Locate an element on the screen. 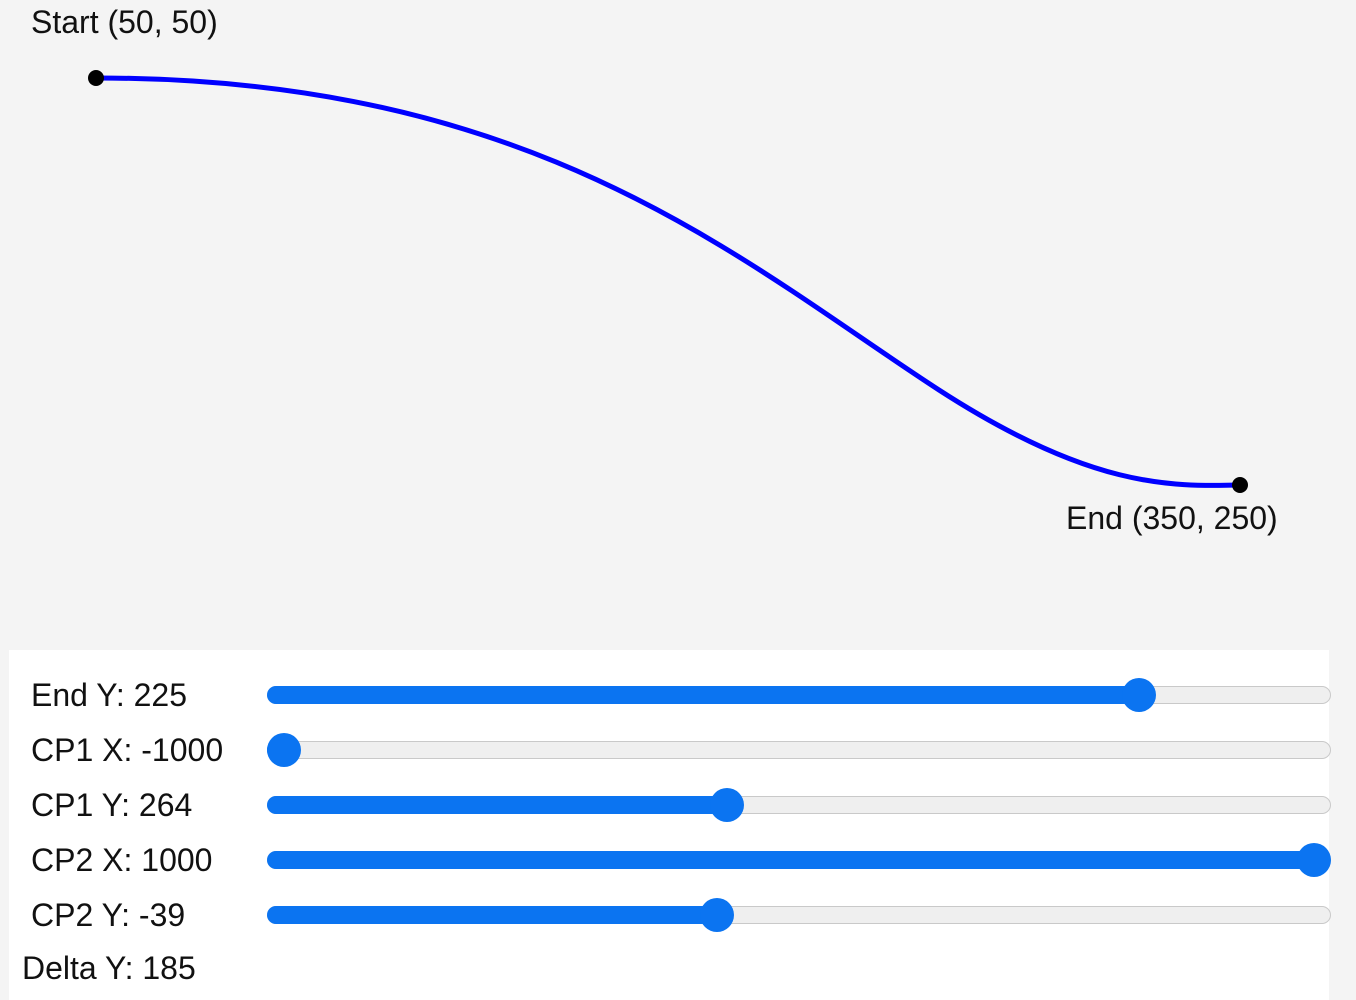  cp2-x-slider is located at coordinates (799, 859).